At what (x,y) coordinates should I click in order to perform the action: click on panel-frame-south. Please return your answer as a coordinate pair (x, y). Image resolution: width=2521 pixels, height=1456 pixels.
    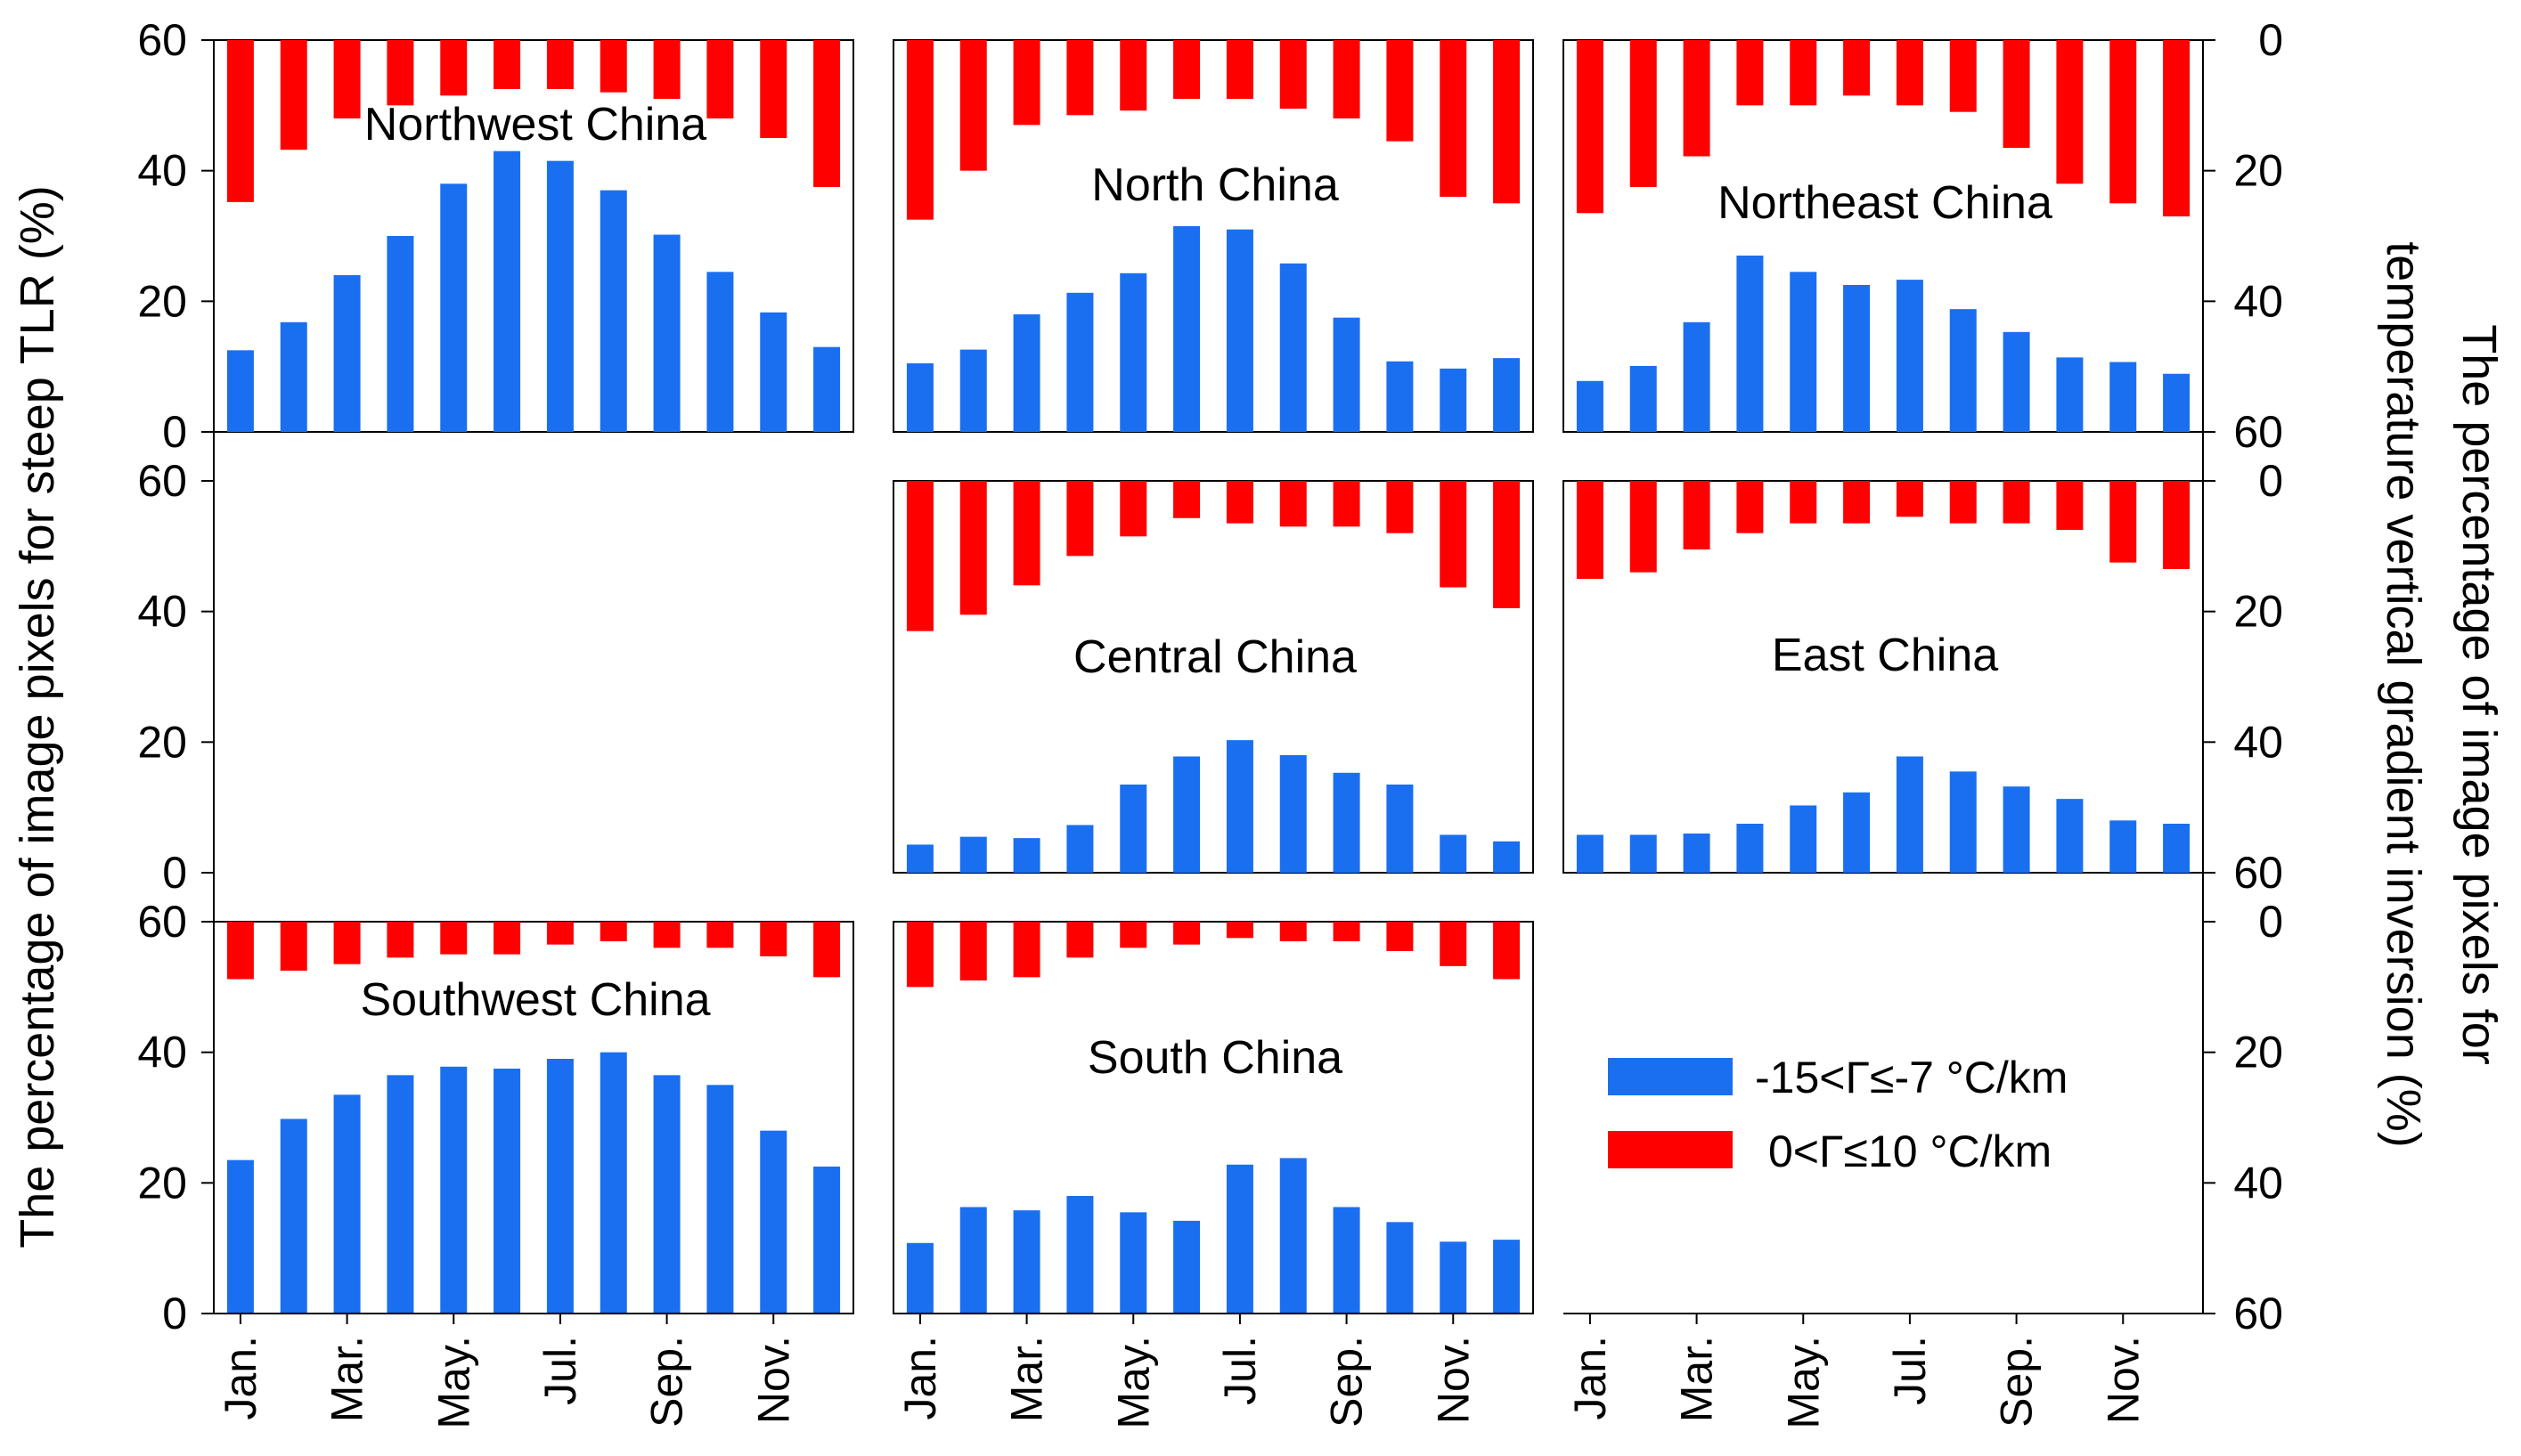
    Looking at the image, I should click on (1213, 1117).